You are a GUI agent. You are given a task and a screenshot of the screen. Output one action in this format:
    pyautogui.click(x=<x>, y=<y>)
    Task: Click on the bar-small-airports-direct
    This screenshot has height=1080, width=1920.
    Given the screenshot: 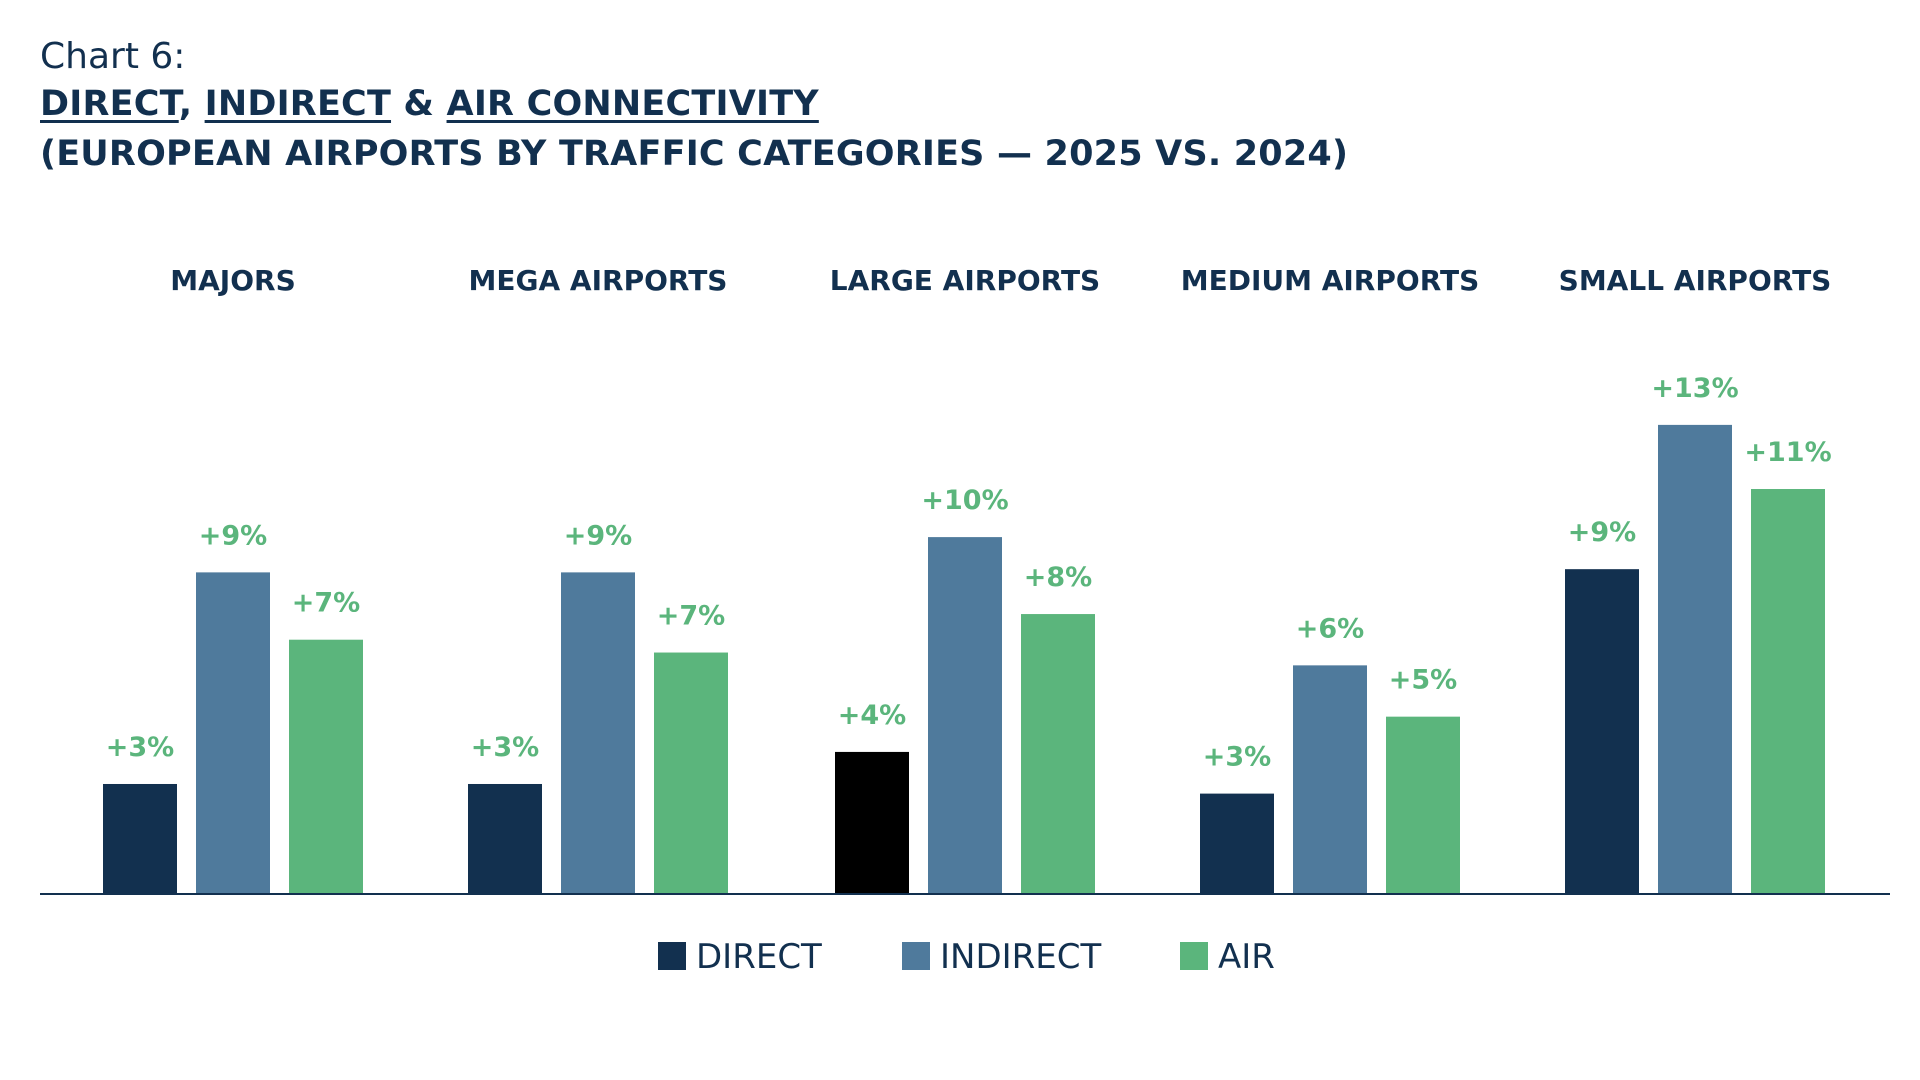 What is the action you would take?
    pyautogui.click(x=1602, y=731)
    